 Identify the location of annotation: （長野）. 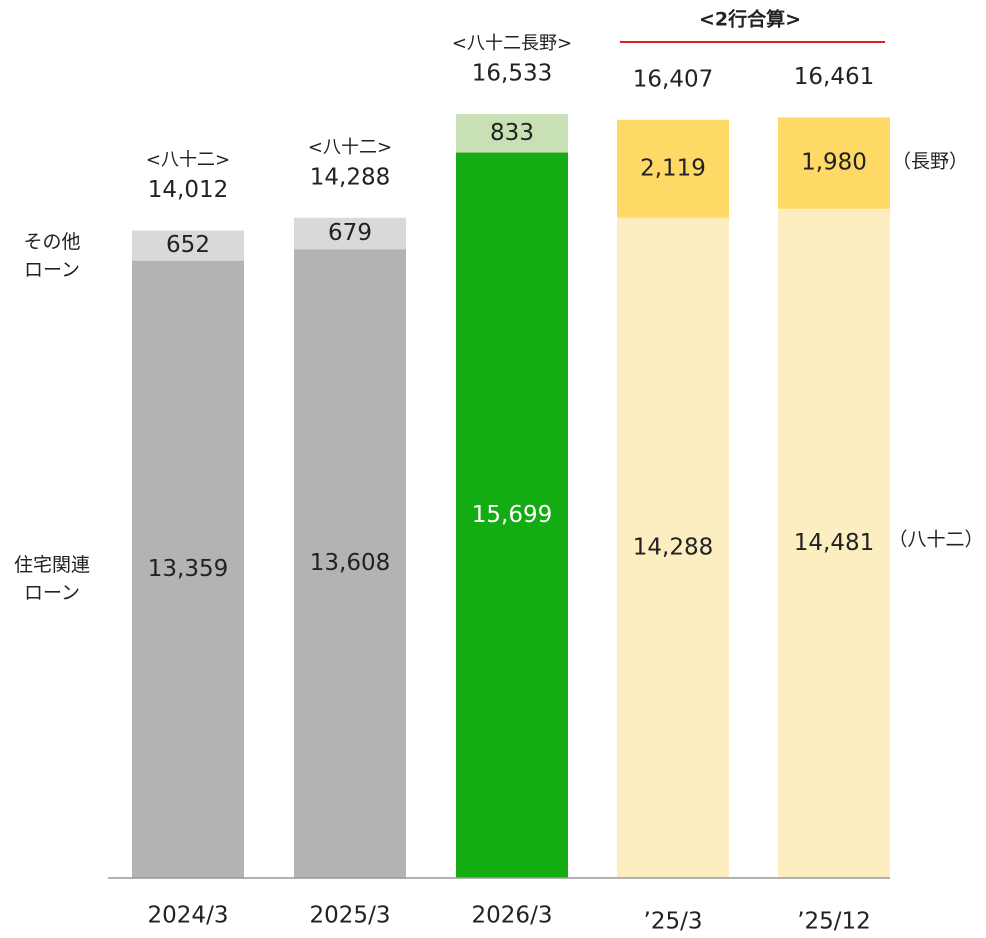
(930, 162).